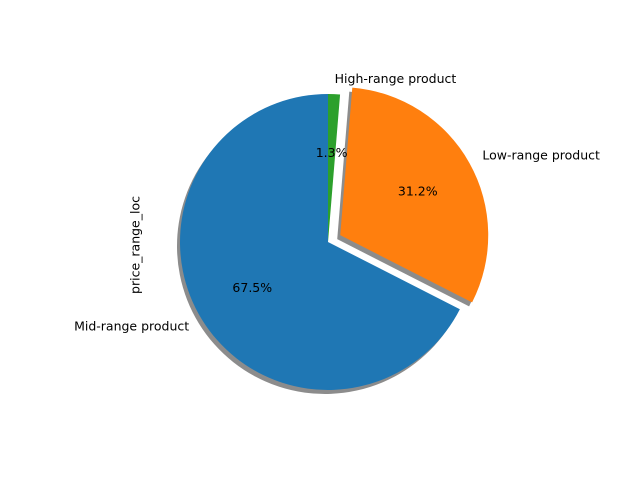 Image resolution: width=640 pixels, height=480 pixels. What do you see at coordinates (396, 78) in the screenshot?
I see `slice-label-high-range-product: High-range product` at bounding box center [396, 78].